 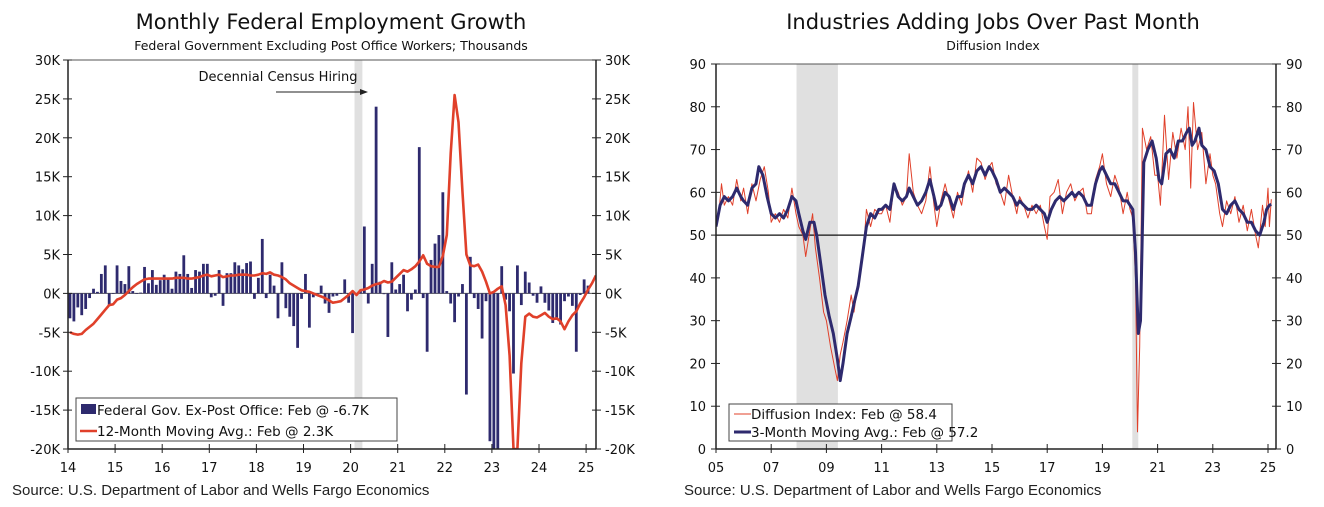 What do you see at coordinates (45, 450) in the screenshot?
I see `y-tick-label-left: -20K` at bounding box center [45, 450].